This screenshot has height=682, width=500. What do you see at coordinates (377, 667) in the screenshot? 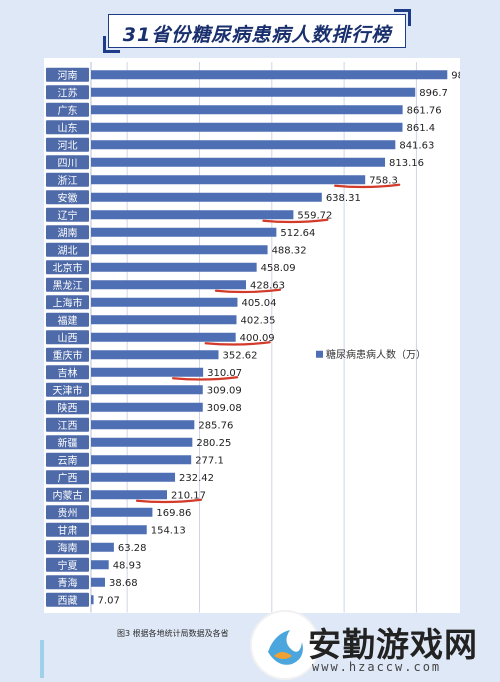
I see `watermark-url: www.hzaccw.com` at bounding box center [377, 667].